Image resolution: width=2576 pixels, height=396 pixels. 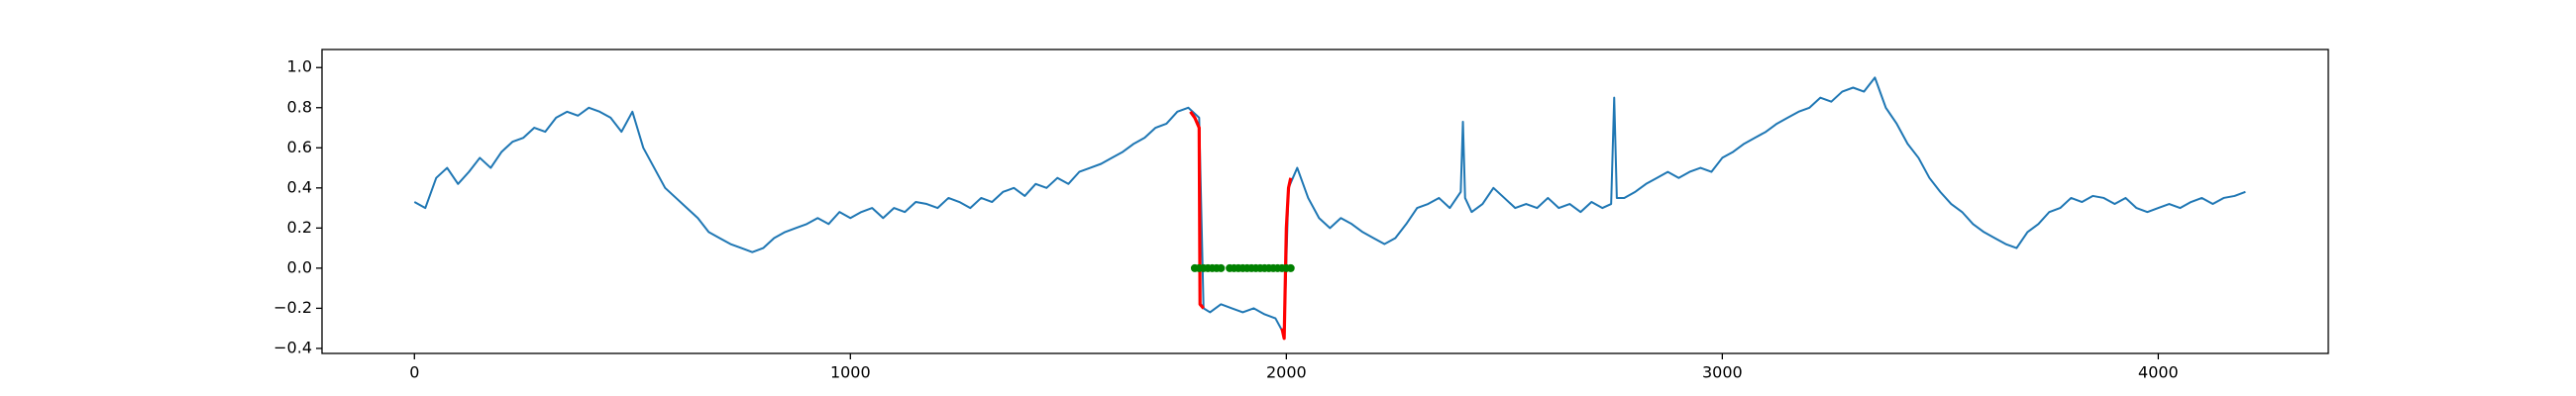 I want to click on x-tick-label: 0, so click(x=414, y=372).